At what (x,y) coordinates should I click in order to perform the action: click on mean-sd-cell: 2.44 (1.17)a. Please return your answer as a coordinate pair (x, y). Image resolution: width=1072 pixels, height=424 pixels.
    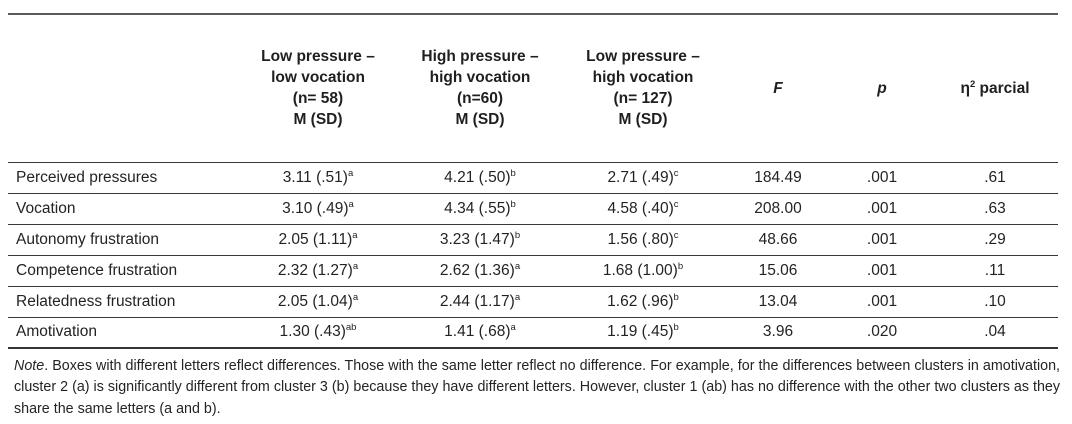
    Looking at the image, I should click on (480, 302).